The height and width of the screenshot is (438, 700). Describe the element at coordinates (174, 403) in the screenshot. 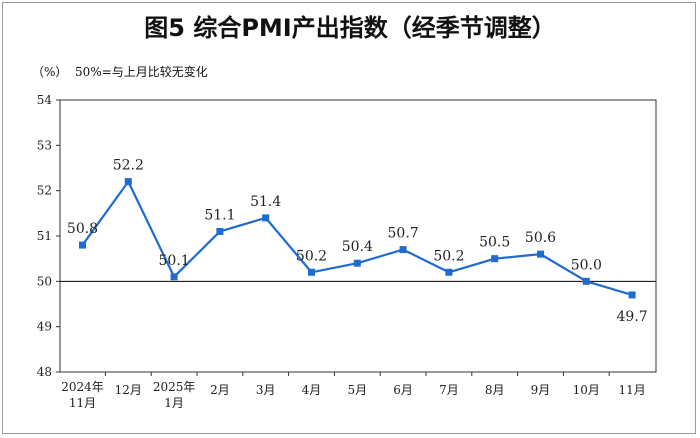

I see `x-tick-label: 1月` at that location.